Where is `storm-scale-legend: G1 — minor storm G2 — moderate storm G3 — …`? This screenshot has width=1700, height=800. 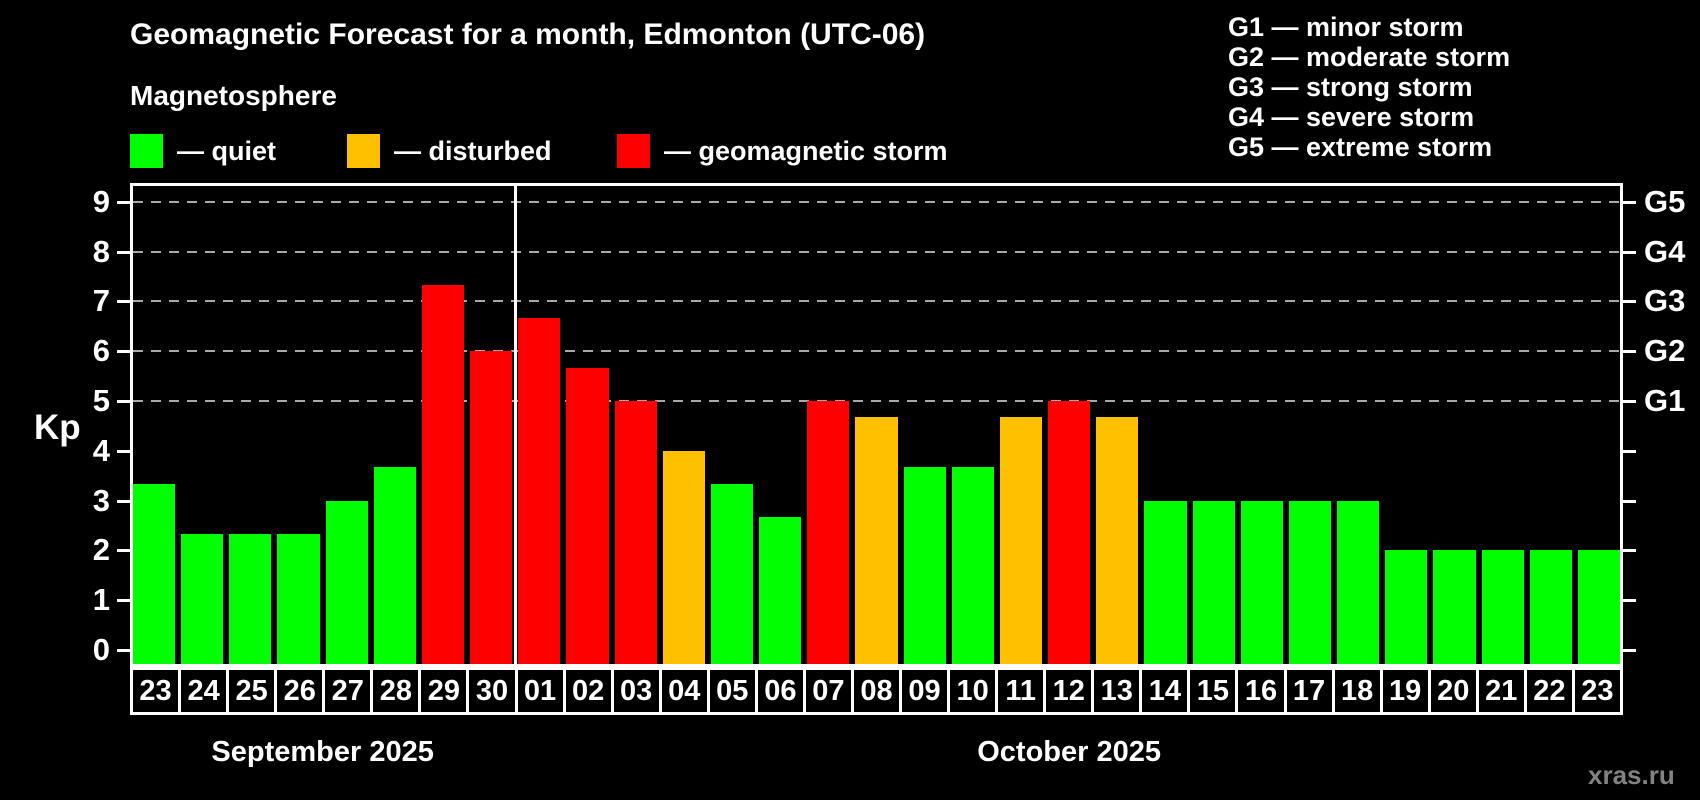 storm-scale-legend: G1 — minor storm G2 — moderate storm G3 — … is located at coordinates (1369, 87).